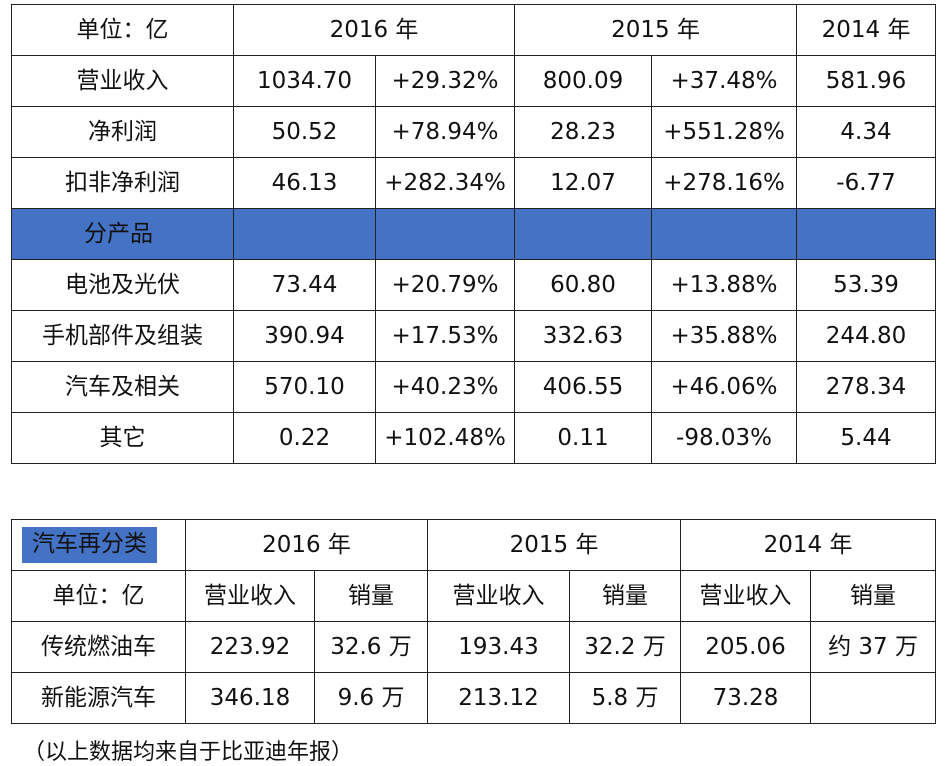  I want to click on growth-2015: +35.88%, so click(724, 336).